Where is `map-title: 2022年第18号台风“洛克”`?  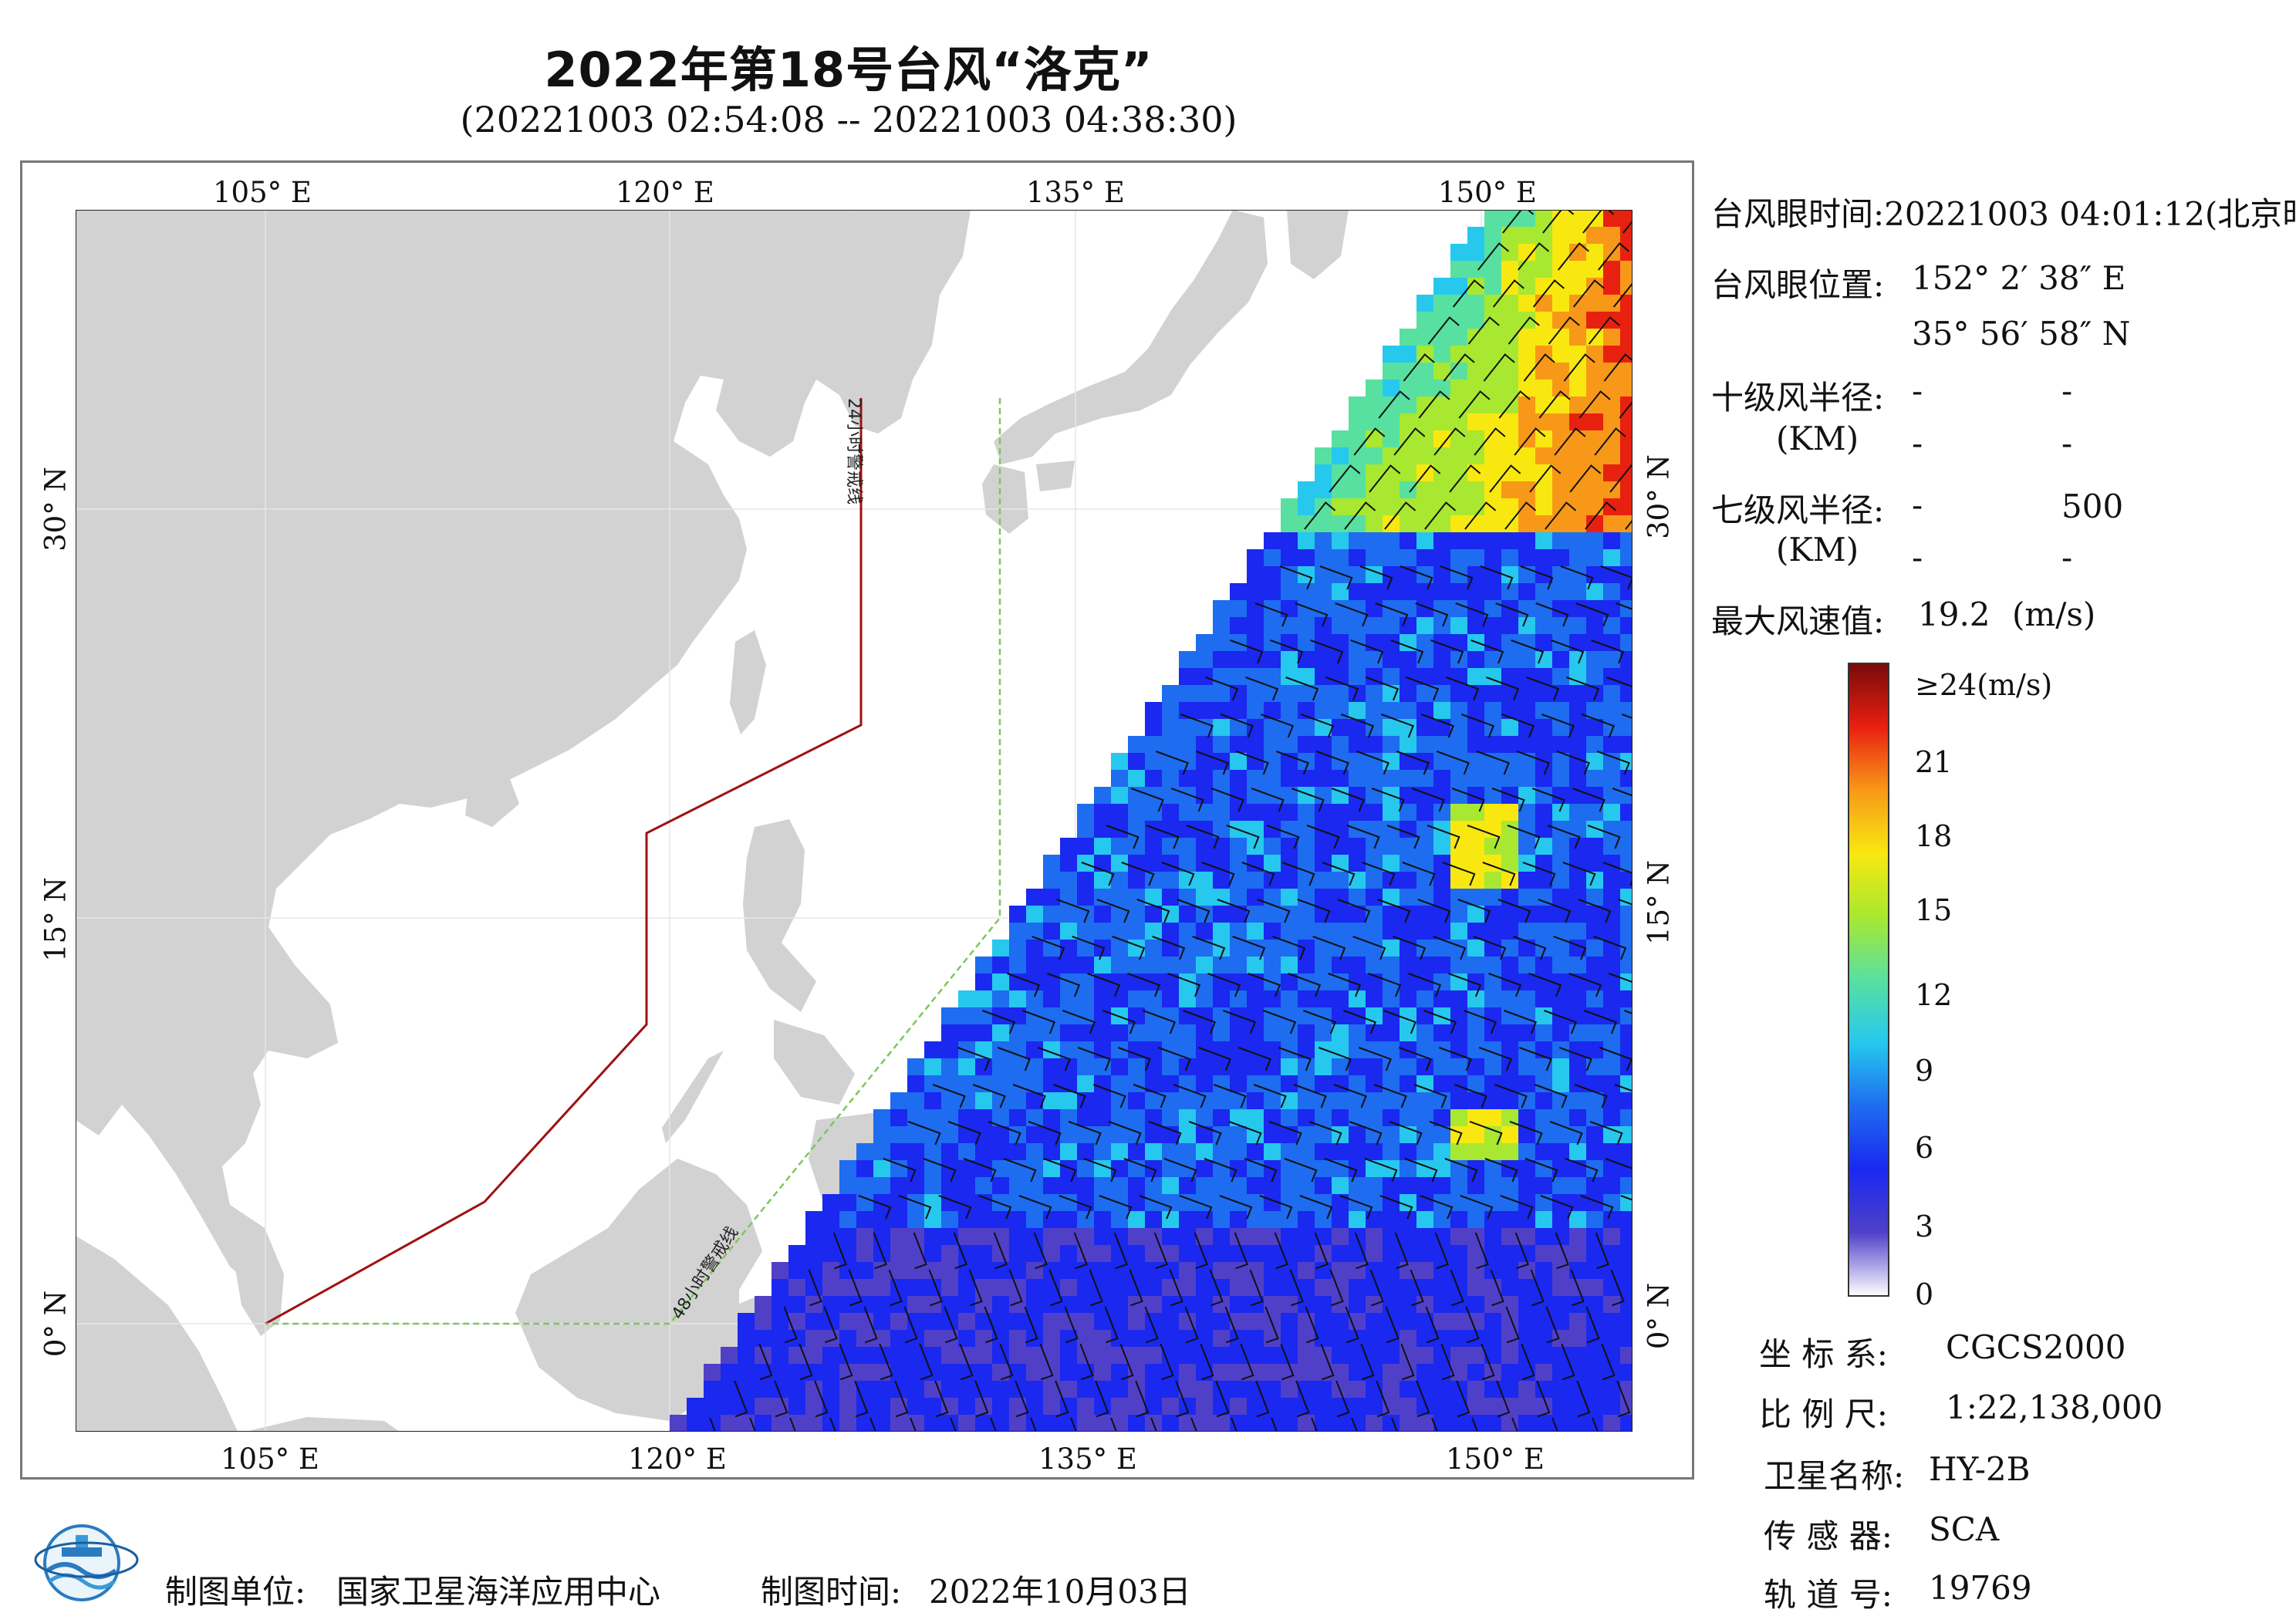 map-title: 2022年第18号台风“洛克” is located at coordinates (848, 70).